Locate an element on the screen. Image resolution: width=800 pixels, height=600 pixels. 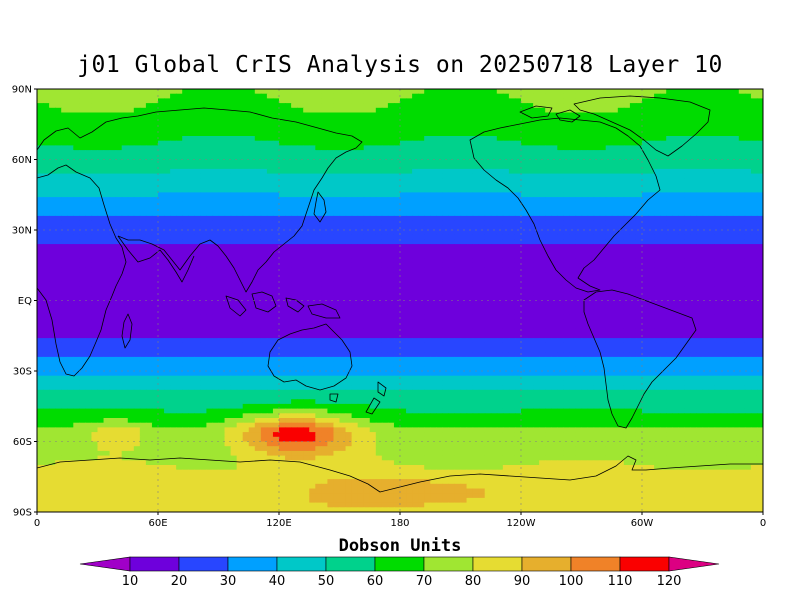
lat-tick-label: 60S is located at coordinates (22, 442).